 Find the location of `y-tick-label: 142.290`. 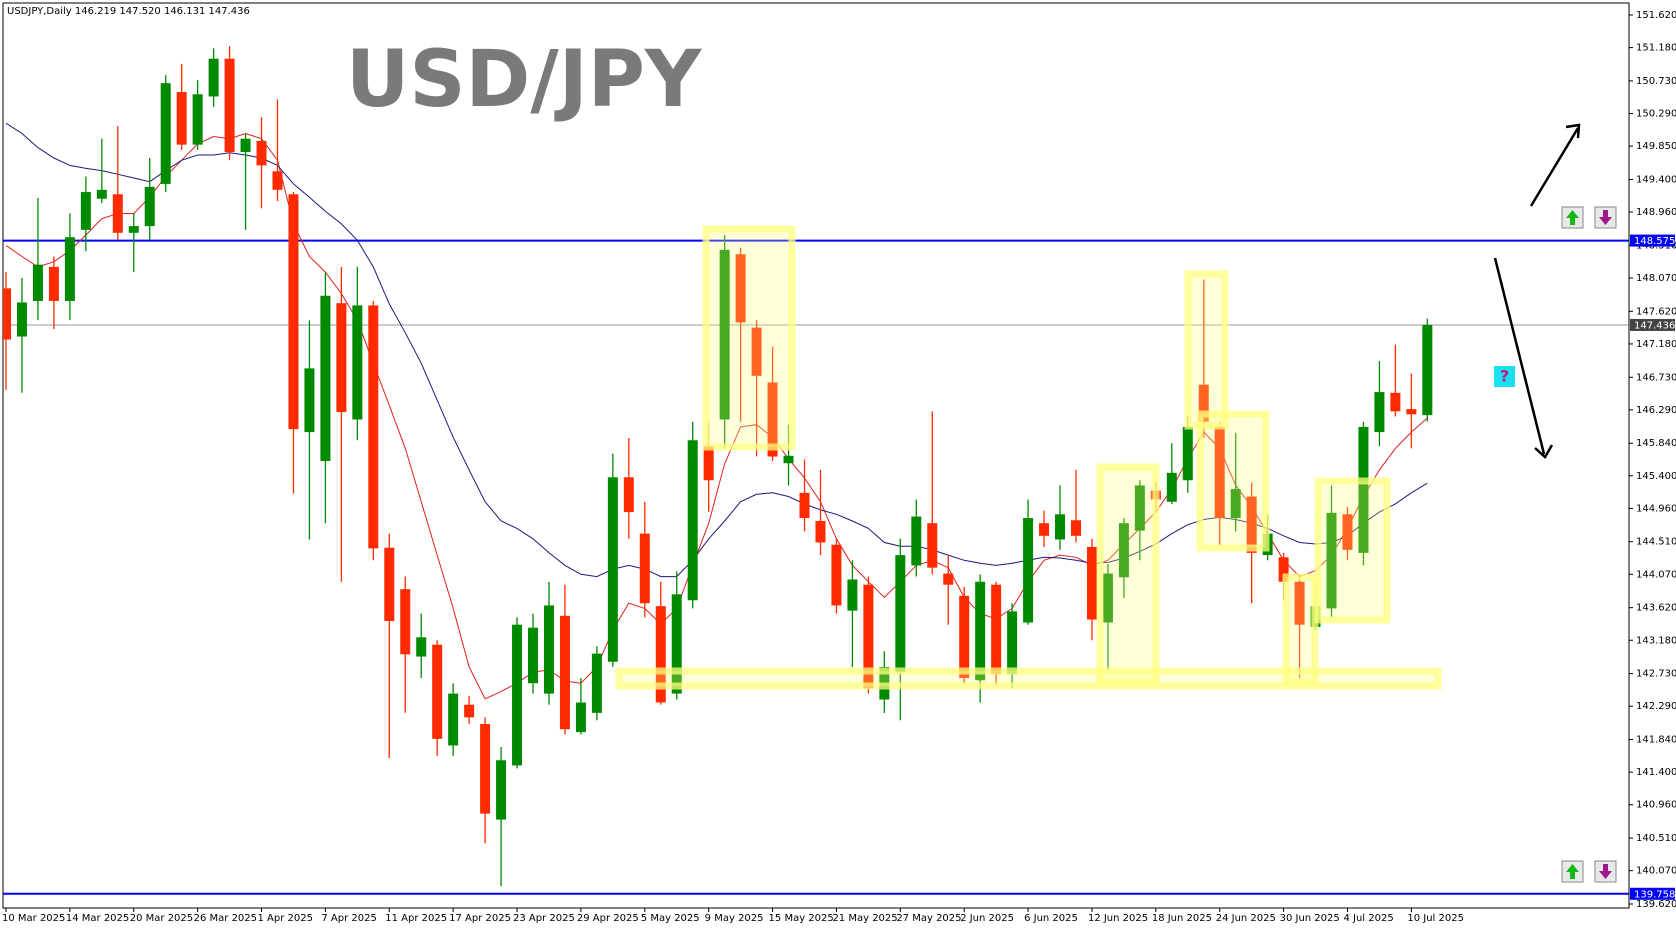

y-tick-label: 142.290 is located at coordinates (1656, 706).